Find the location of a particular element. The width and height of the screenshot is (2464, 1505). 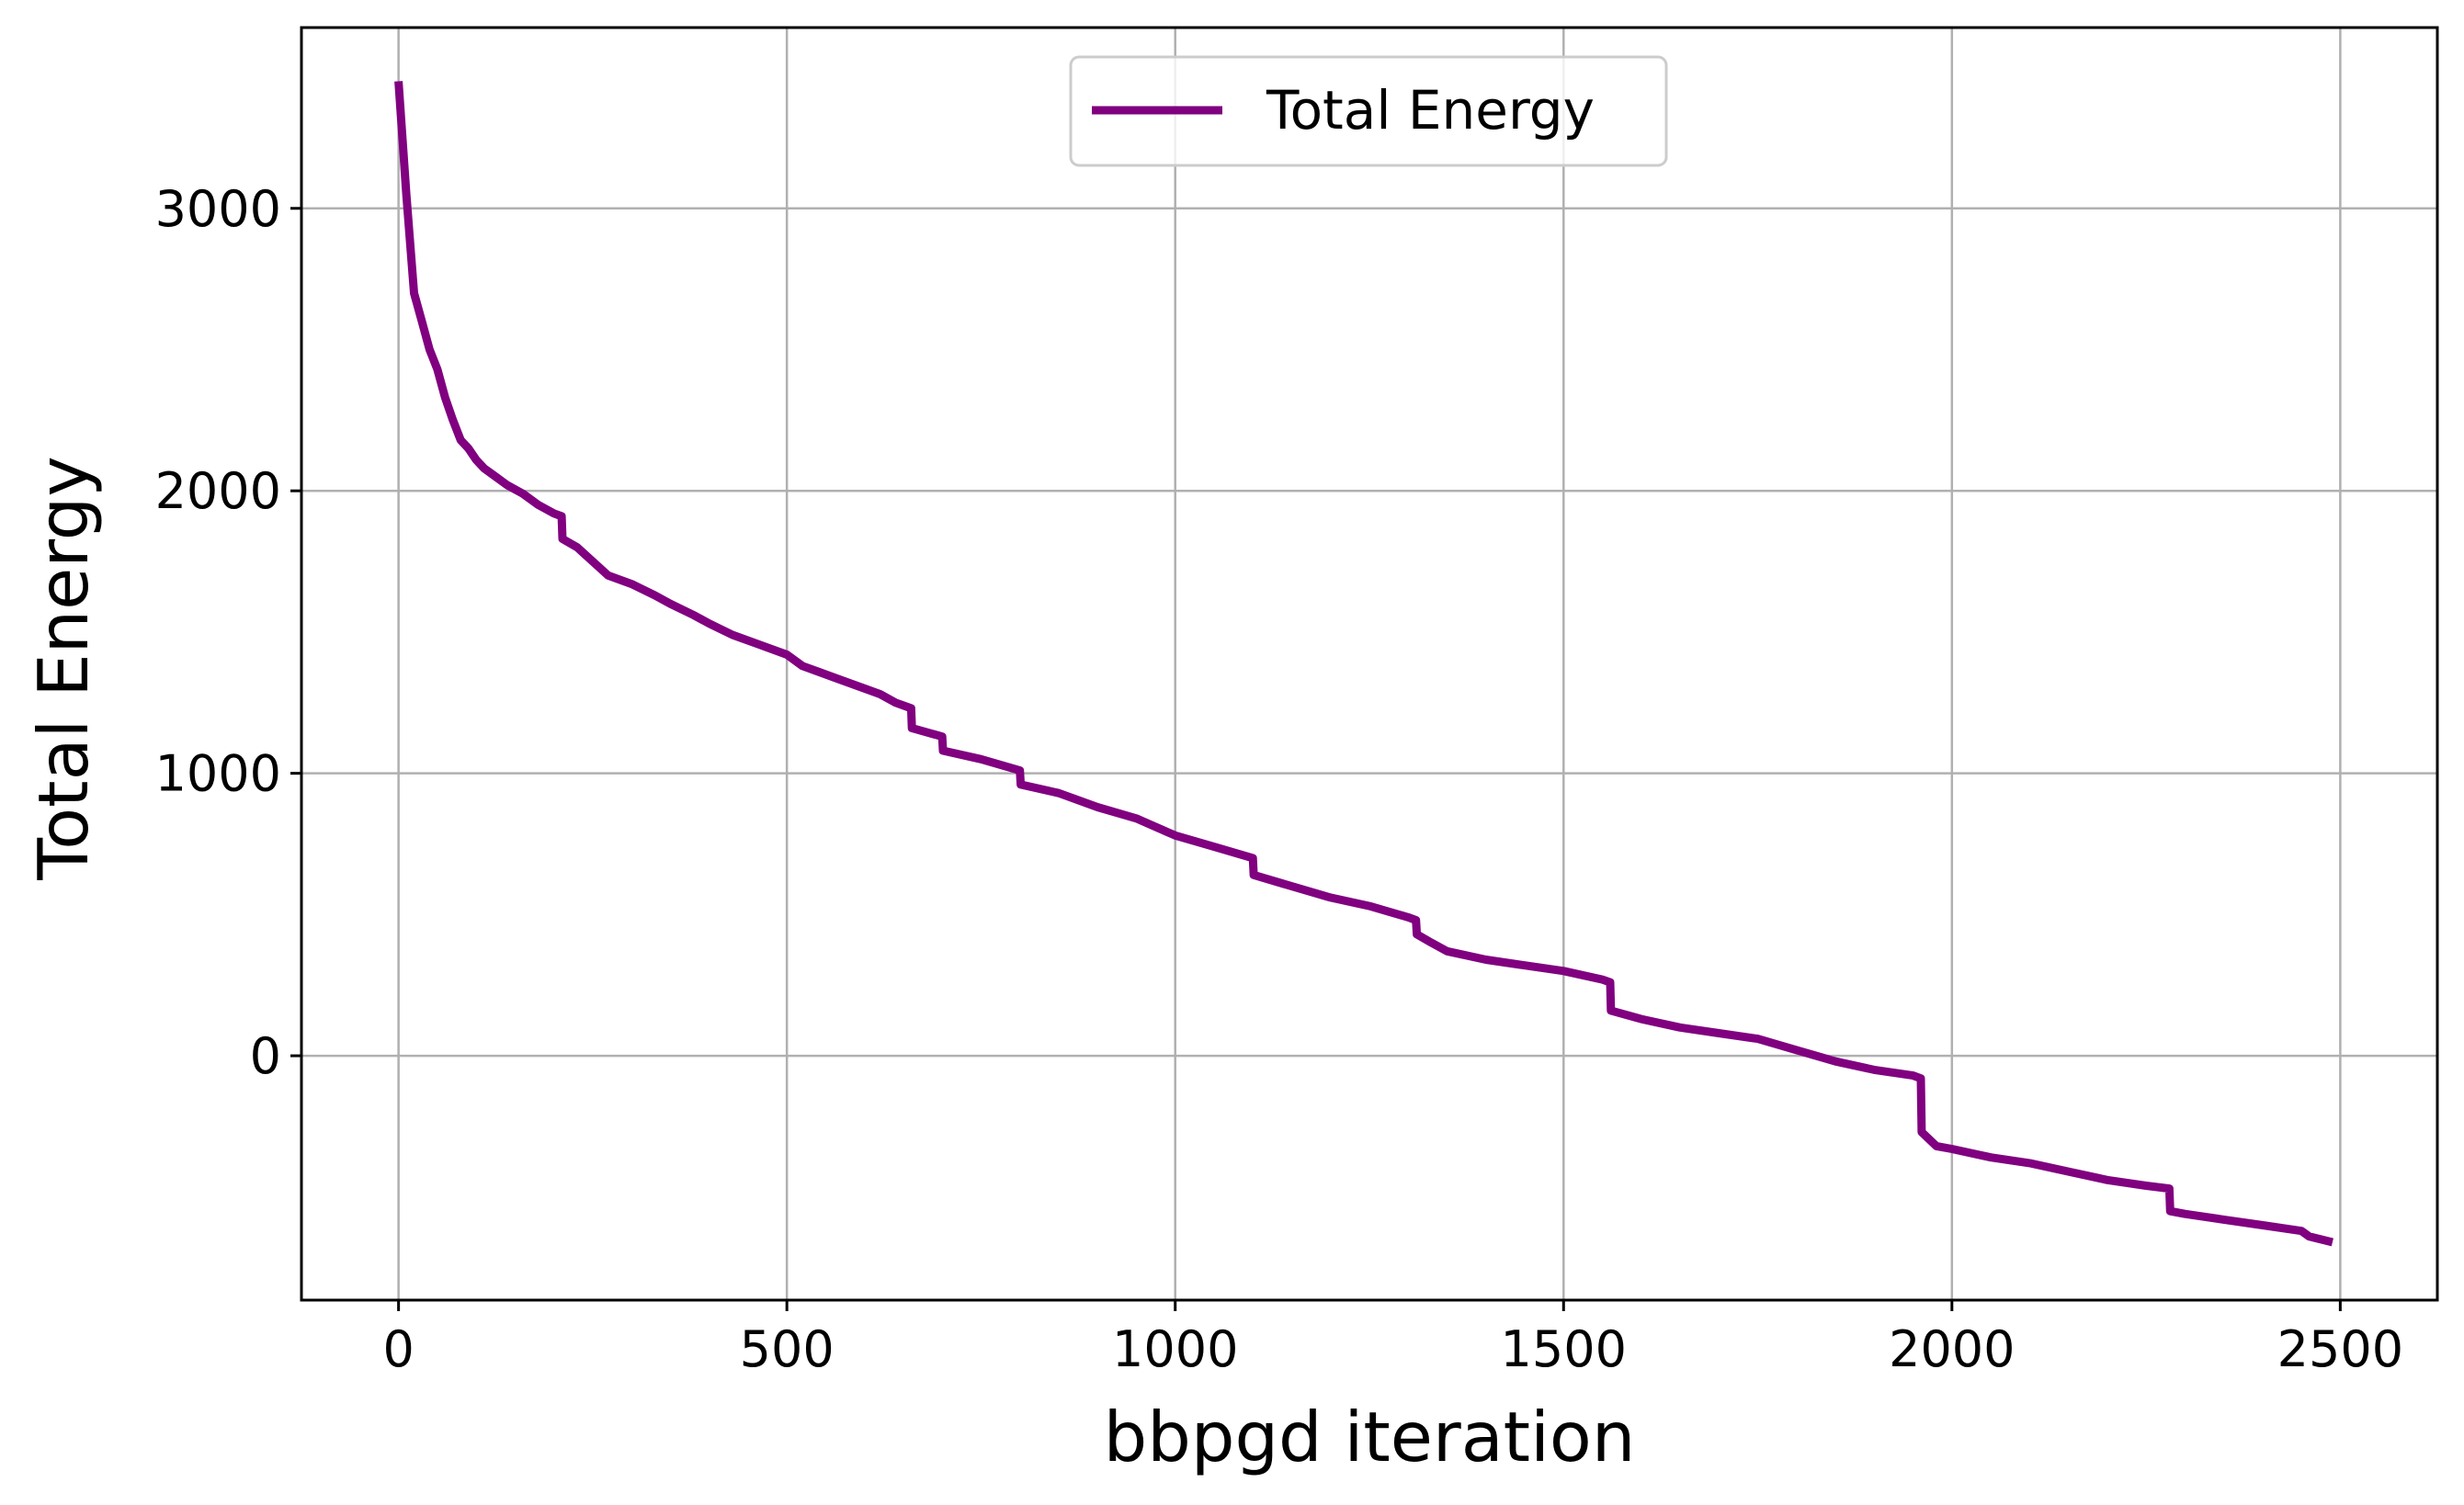

x-tick-label: 1500 is located at coordinates (1564, 1349).